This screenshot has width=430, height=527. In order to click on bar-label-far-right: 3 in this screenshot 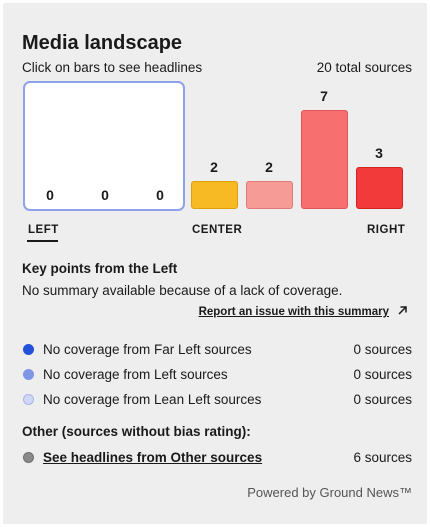, I will do `click(379, 153)`.